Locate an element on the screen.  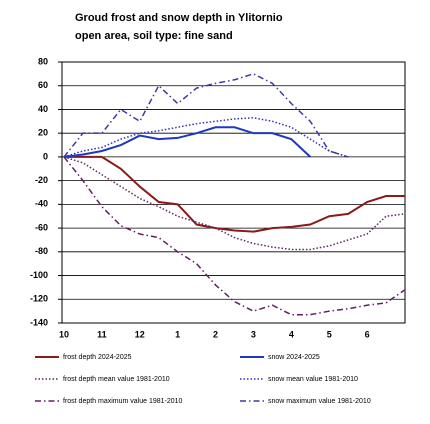
y-tick-label: 60 is located at coordinates (43, 85).